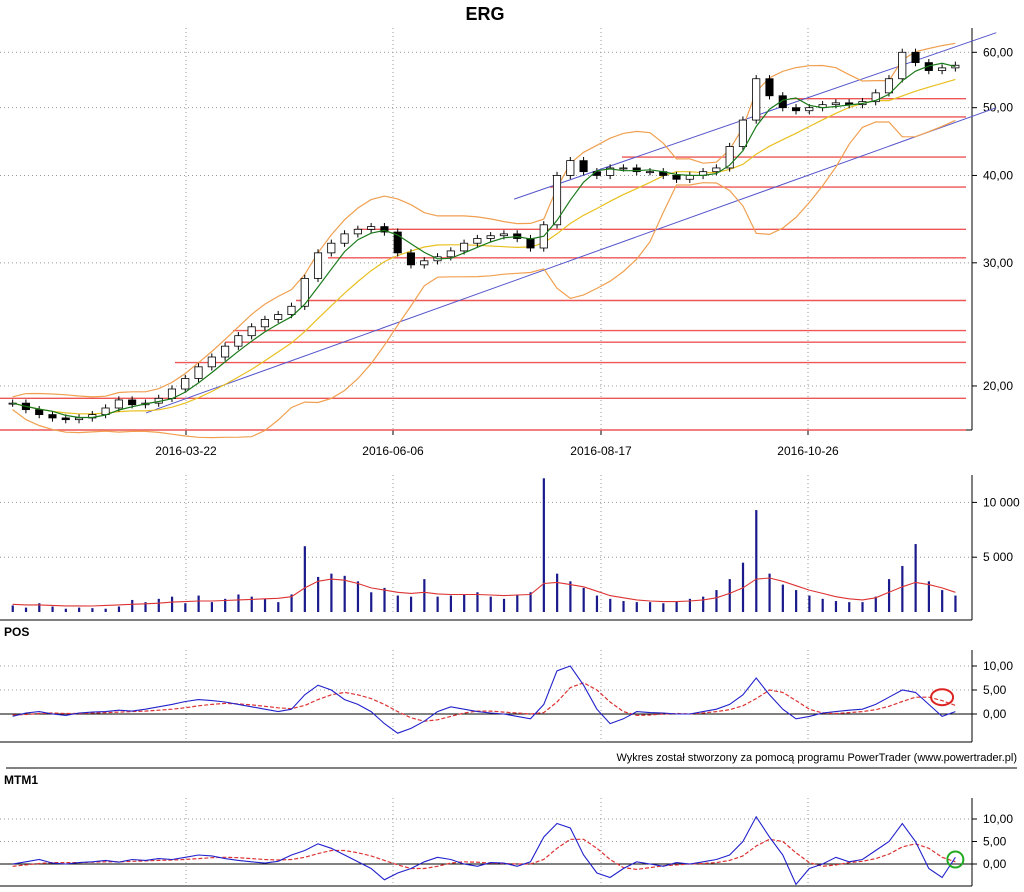 The width and height of the screenshot is (1024, 892). What do you see at coordinates (998, 386) in the screenshot?
I see `price-y-tick-label: 20,00` at bounding box center [998, 386].